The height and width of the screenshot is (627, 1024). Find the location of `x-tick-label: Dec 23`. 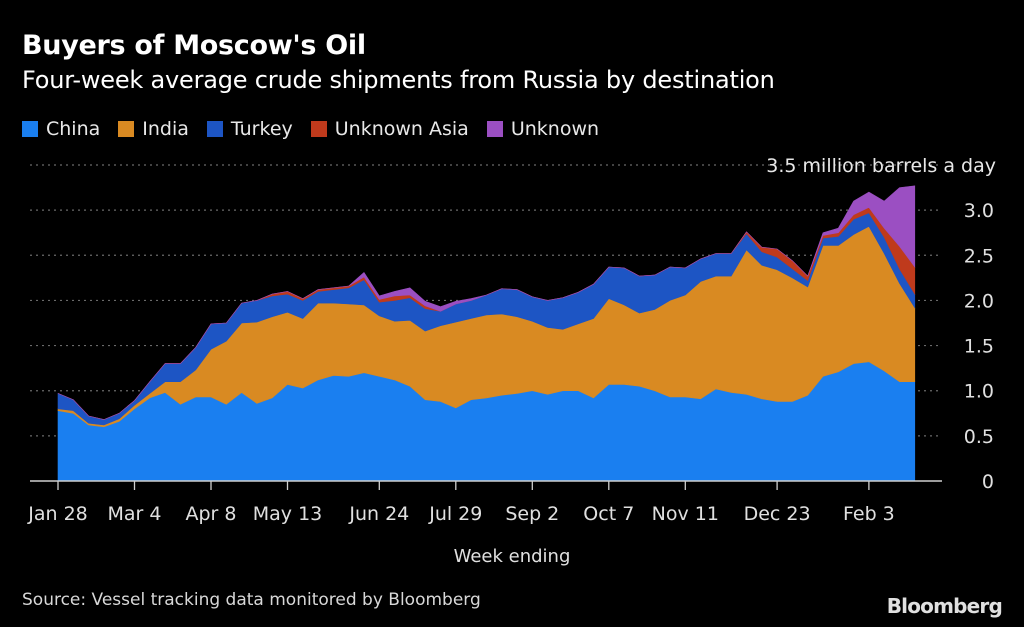

x-tick-label: Dec 23 is located at coordinates (777, 514).